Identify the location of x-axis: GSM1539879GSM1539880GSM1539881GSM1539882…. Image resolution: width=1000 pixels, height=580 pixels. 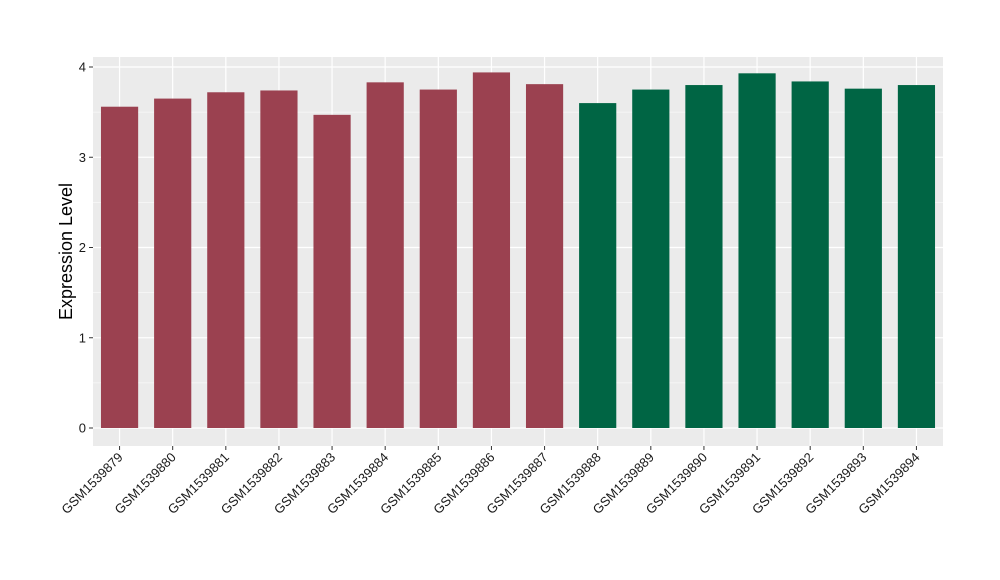
(490, 481).